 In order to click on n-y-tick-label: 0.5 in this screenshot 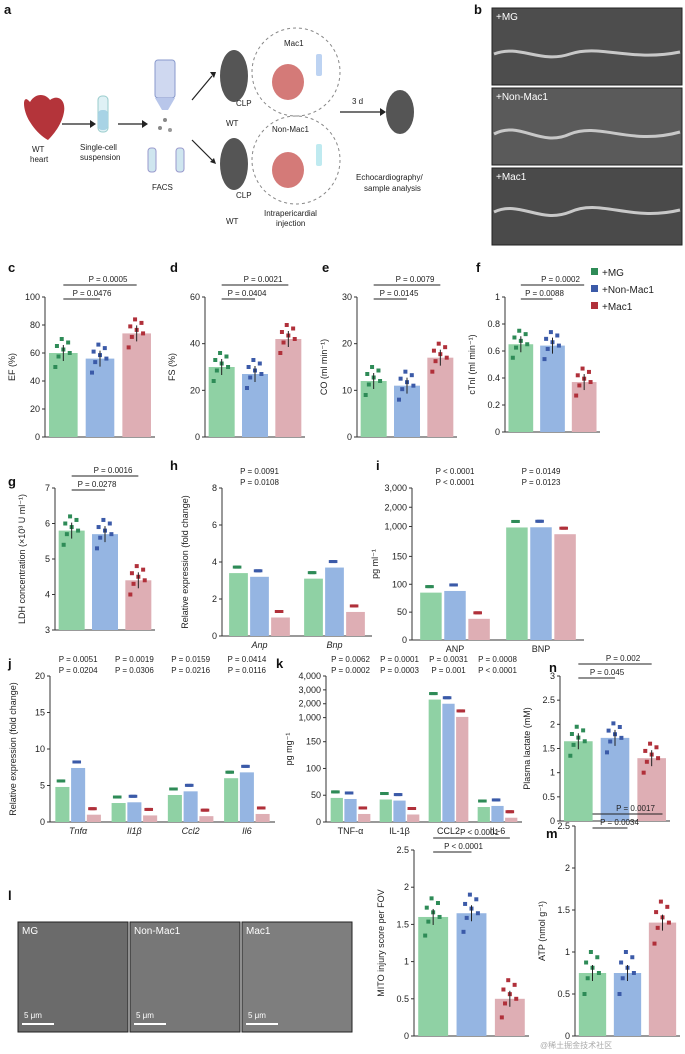, I will do `click(548, 797)`.